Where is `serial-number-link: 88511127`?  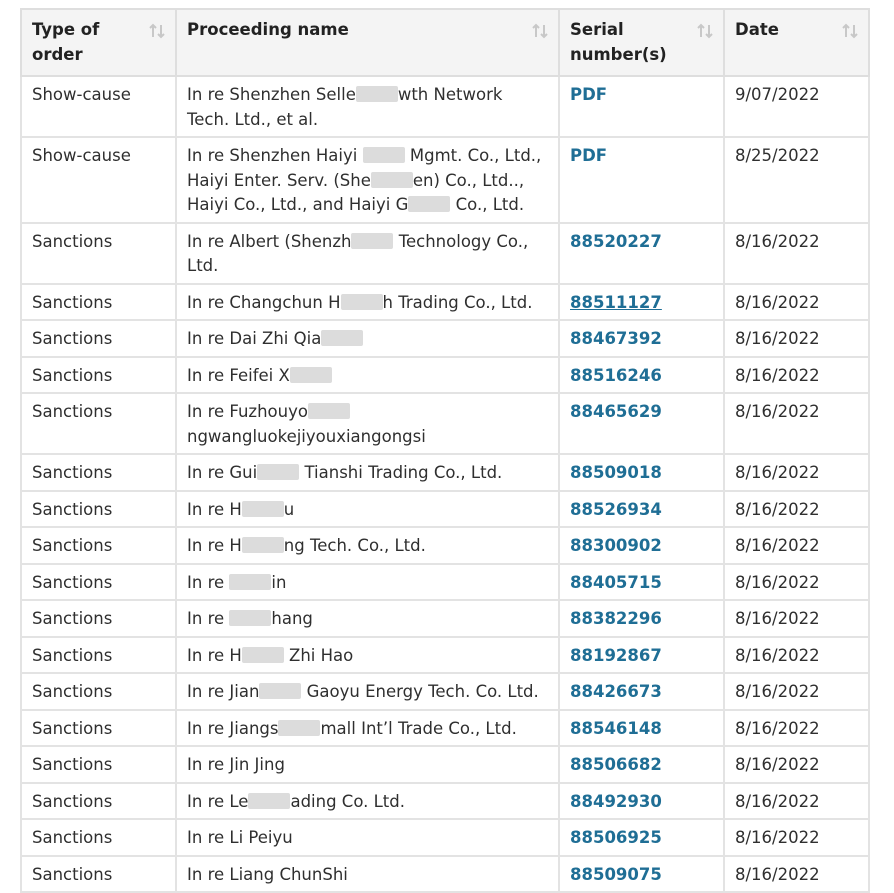 serial-number-link: 88511127 is located at coordinates (616, 302).